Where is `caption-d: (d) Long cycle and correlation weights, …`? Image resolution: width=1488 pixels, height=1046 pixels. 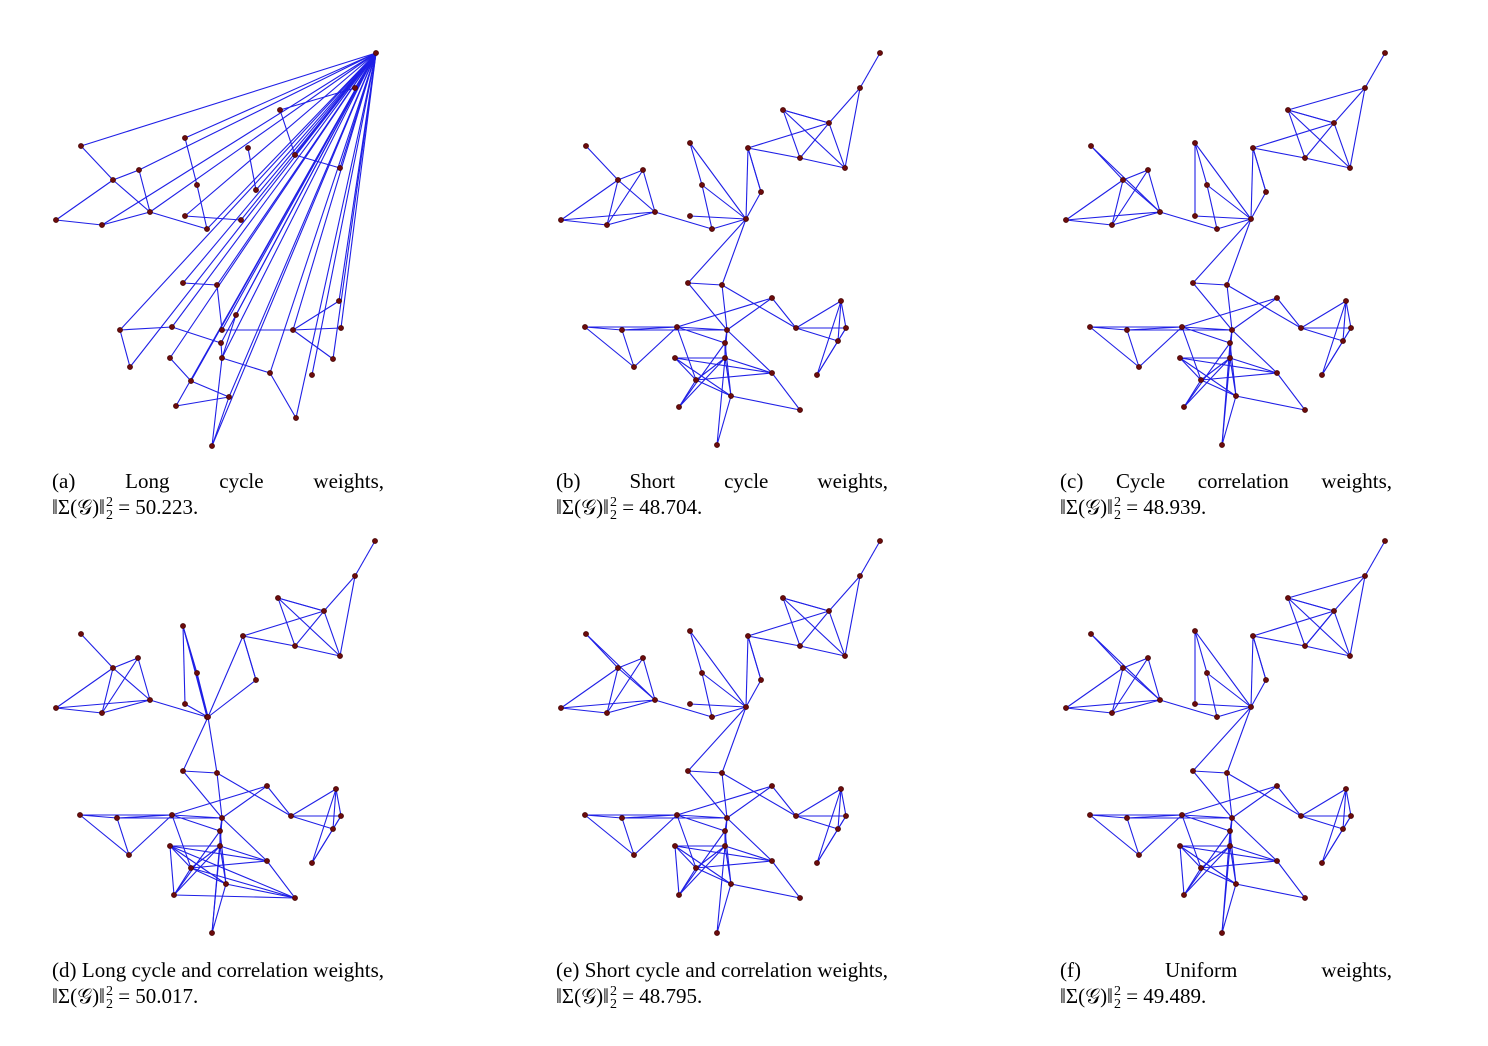 caption-d: (d) Long cycle and correlation weights, … is located at coordinates (218, 984).